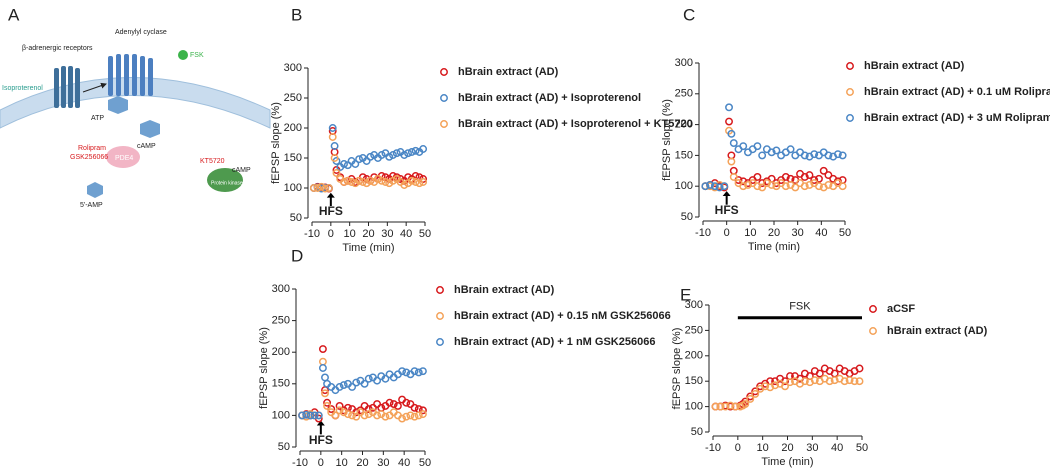  What do you see at coordinates (957, 92) in the screenshot?
I see `legend-label: hBrain extract (AD) + 0.1 uM Rolipram` at bounding box center [957, 92].